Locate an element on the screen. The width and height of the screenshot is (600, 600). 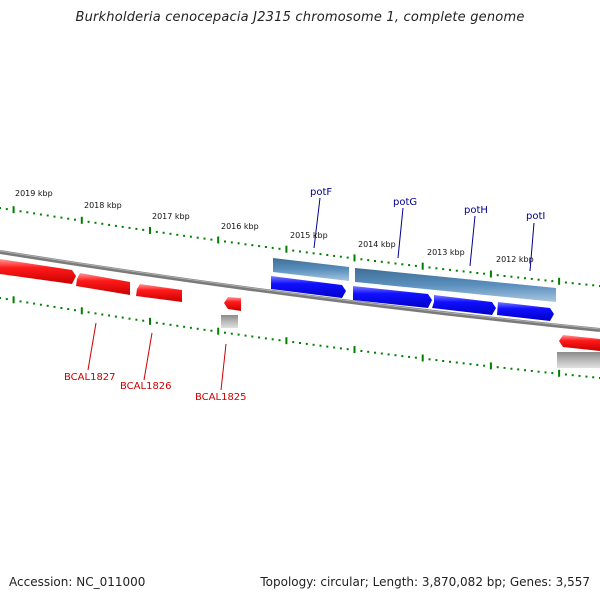
gene-label-potg: potG is located at coordinates (405, 202).